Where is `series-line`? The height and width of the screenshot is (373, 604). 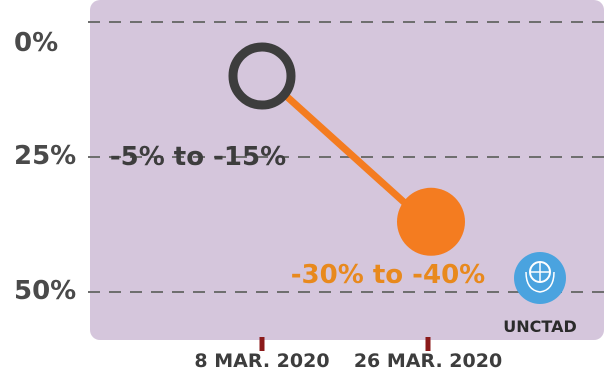
series-line is located at coordinates (346, 150).